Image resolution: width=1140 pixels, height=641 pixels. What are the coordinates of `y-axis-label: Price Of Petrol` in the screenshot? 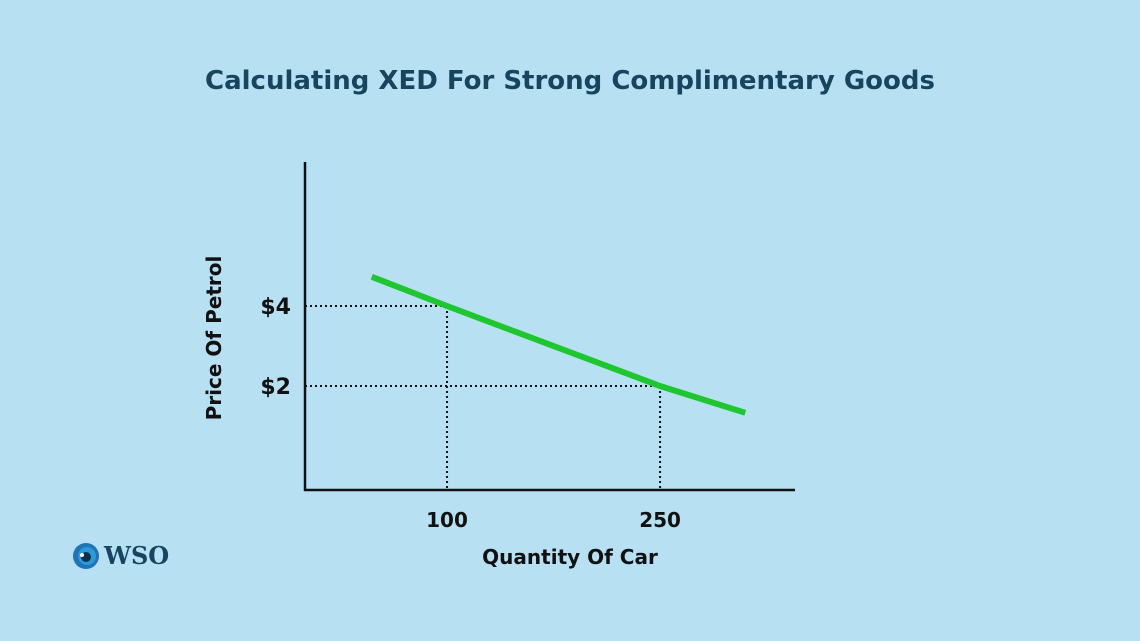 It's located at (214, 338).